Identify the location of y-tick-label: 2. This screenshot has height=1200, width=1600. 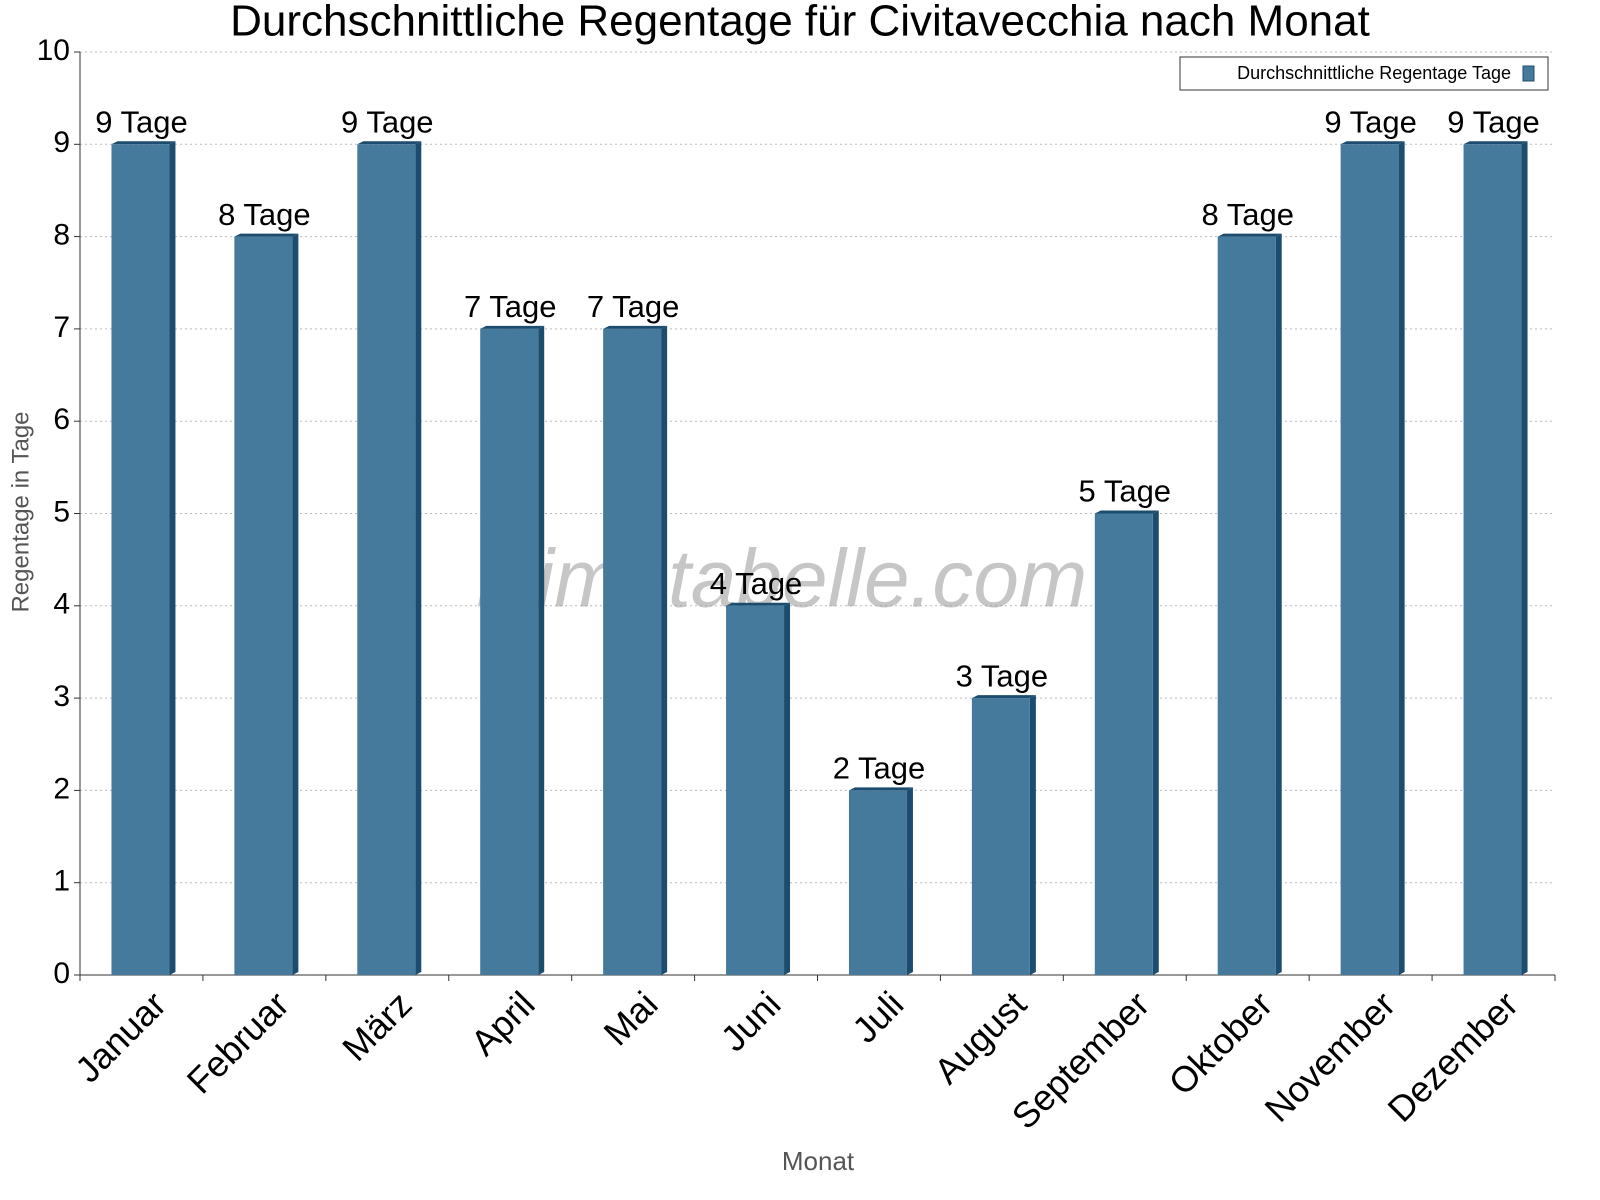
(61, 788).